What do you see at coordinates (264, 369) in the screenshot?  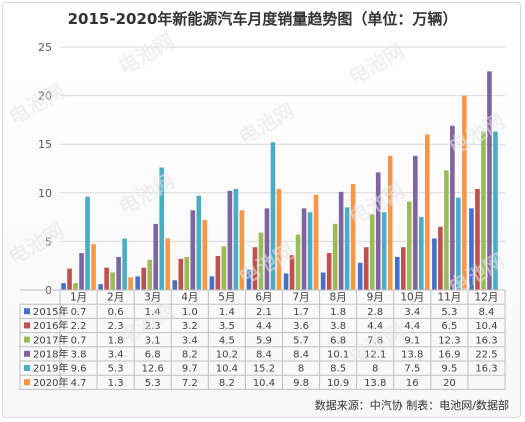 I see `data-table-cell: 15.2` at bounding box center [264, 369].